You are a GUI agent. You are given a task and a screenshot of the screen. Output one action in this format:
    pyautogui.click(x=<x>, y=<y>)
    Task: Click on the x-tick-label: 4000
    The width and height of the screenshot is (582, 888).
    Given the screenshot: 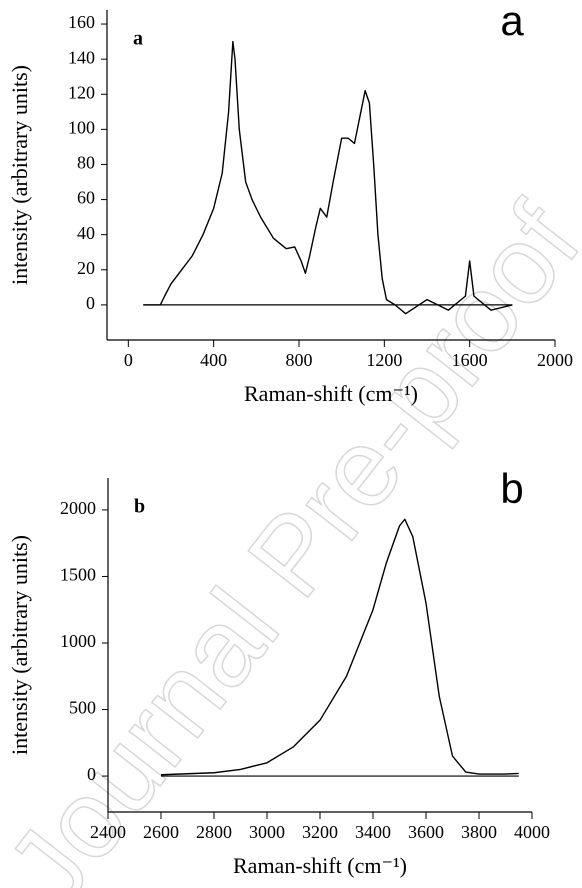 What is the action you would take?
    pyautogui.click(x=532, y=832)
    